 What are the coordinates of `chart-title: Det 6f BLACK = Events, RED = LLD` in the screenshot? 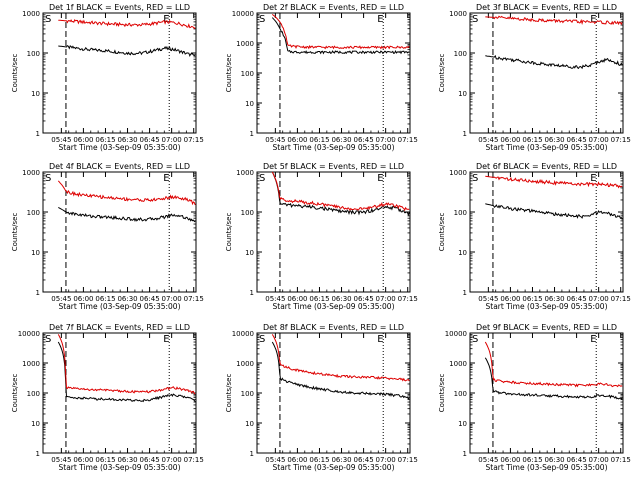 It's located at (546, 166).